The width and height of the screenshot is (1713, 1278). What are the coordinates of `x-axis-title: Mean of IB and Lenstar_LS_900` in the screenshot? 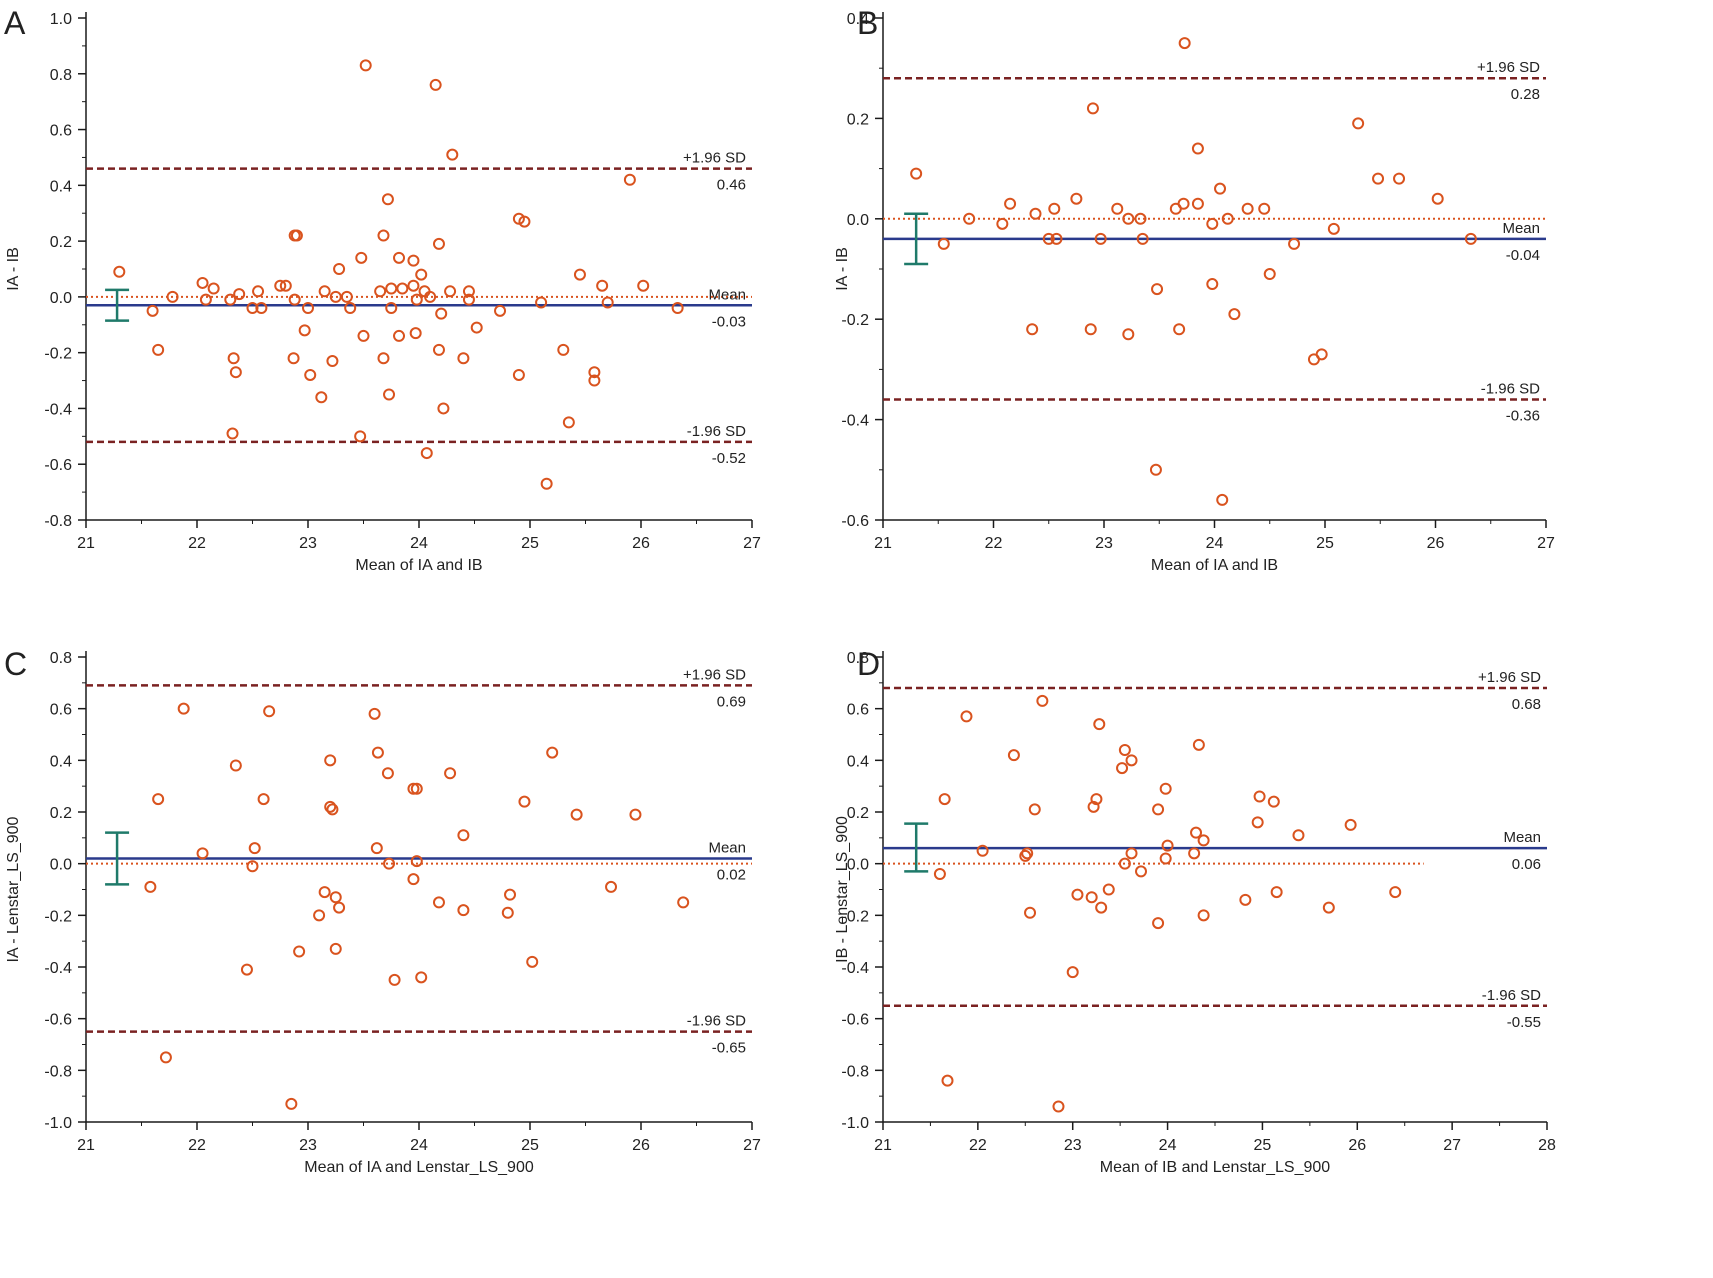 It's located at (1215, 1167).